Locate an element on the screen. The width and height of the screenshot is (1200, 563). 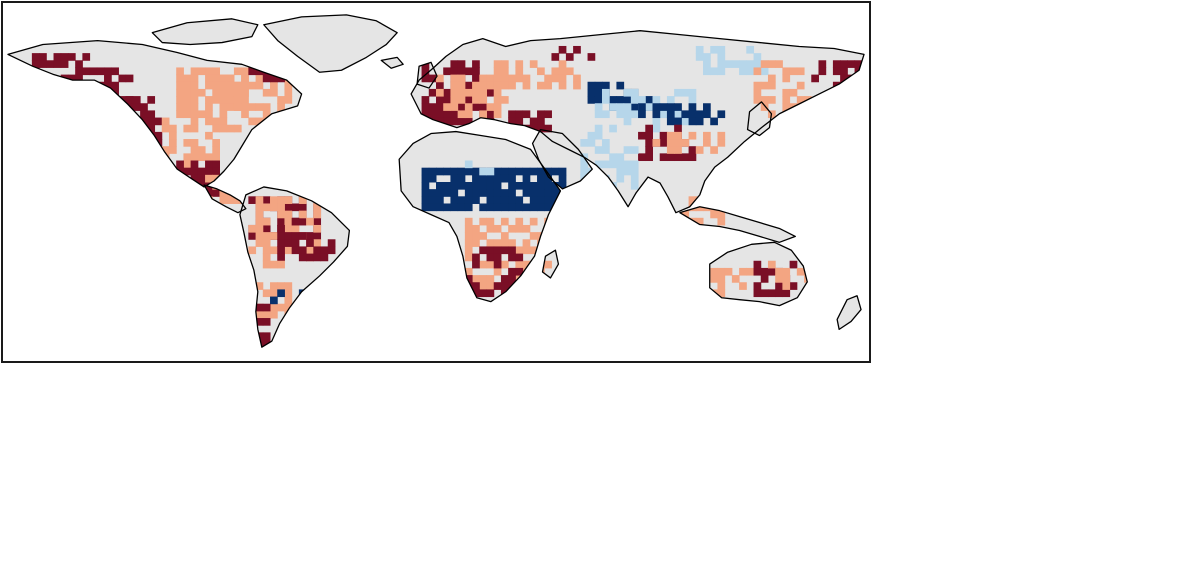
coastline-greenland is located at coordinates (330, 43).